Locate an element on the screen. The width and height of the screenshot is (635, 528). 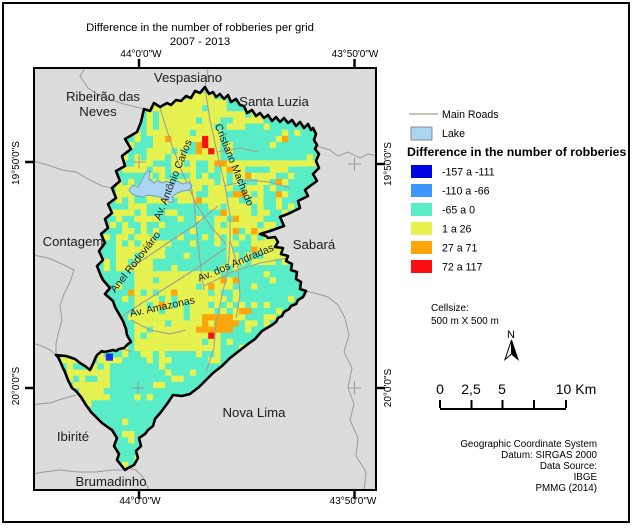
svg-text: Data Source: is located at coordinates (568, 466).